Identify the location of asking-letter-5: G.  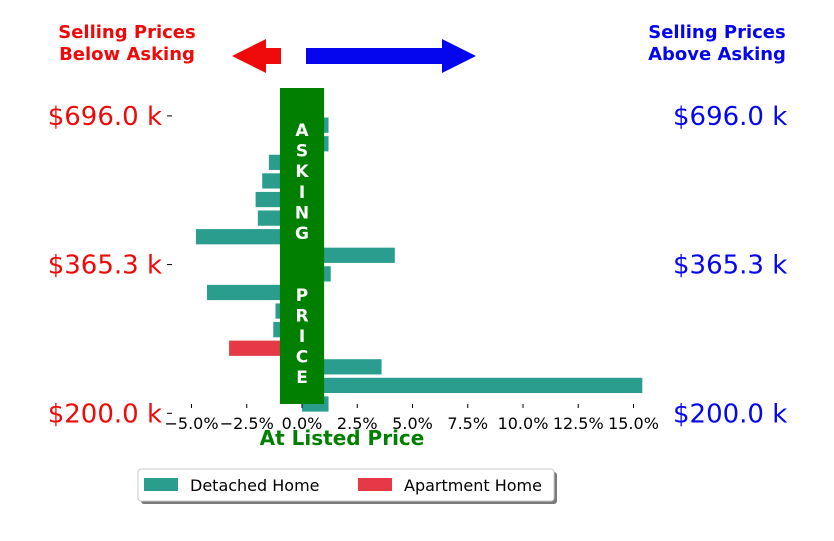
(302, 234).